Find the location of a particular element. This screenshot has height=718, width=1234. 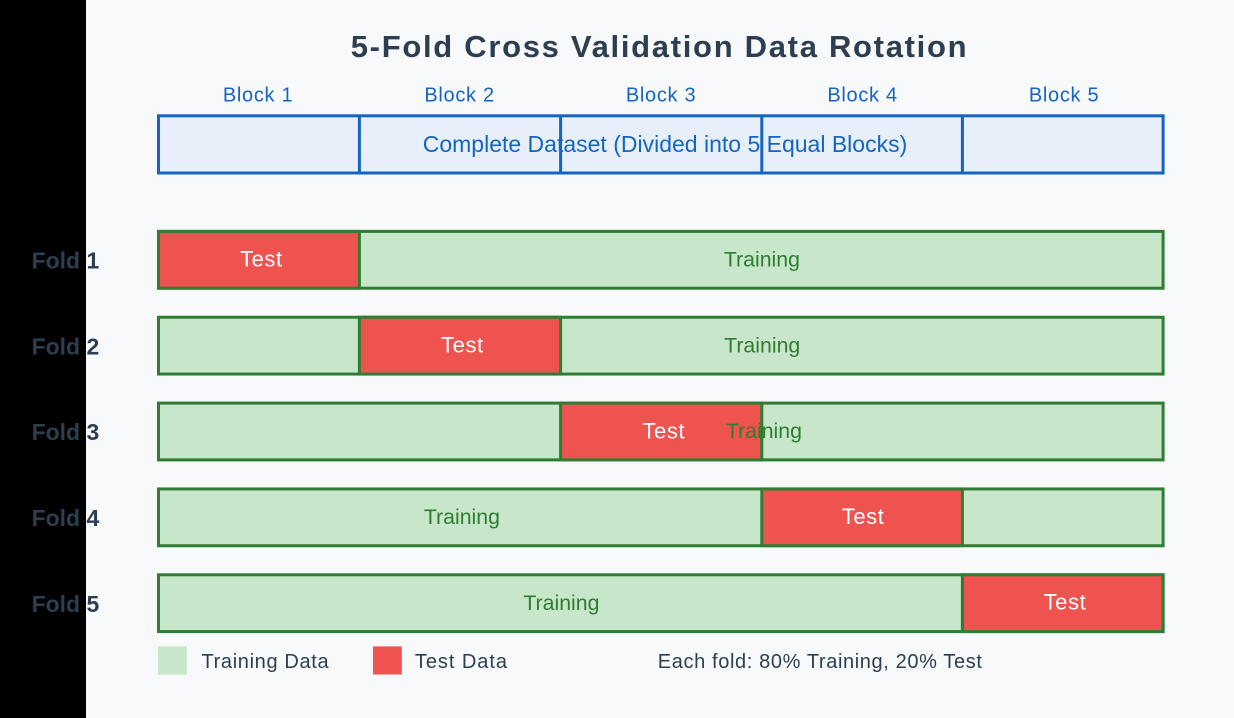

svg-text: Block 3 is located at coordinates (661, 96).